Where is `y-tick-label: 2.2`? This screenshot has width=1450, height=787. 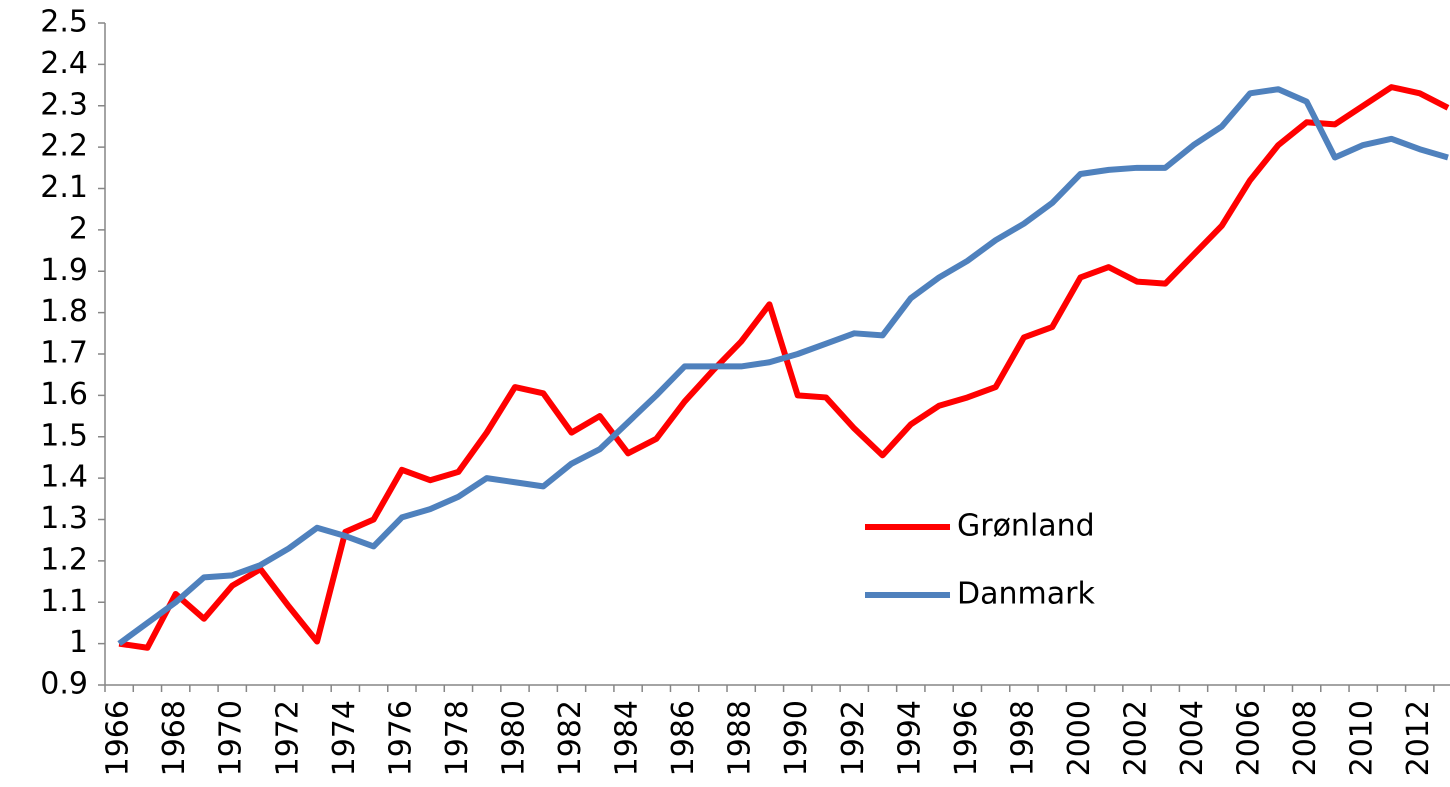 y-tick-label: 2.2 is located at coordinates (64, 146).